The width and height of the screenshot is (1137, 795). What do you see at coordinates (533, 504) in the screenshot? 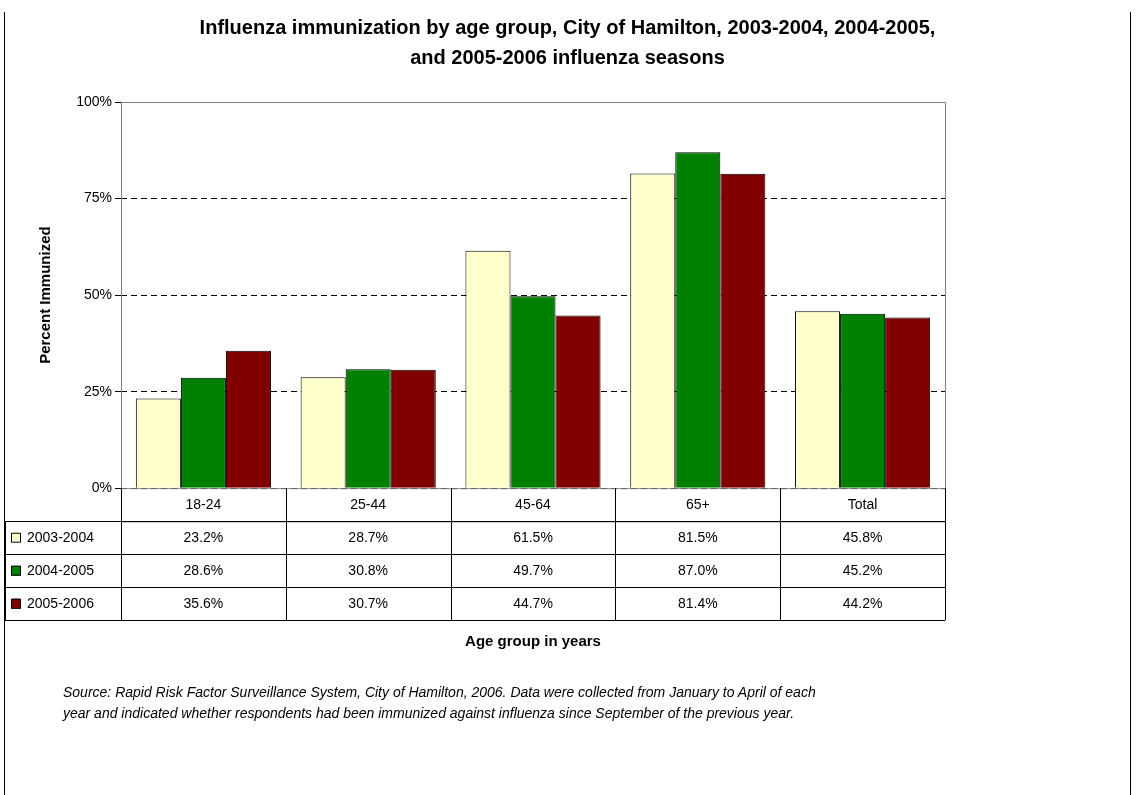
I see `x-tick-label: 45-64` at bounding box center [533, 504].